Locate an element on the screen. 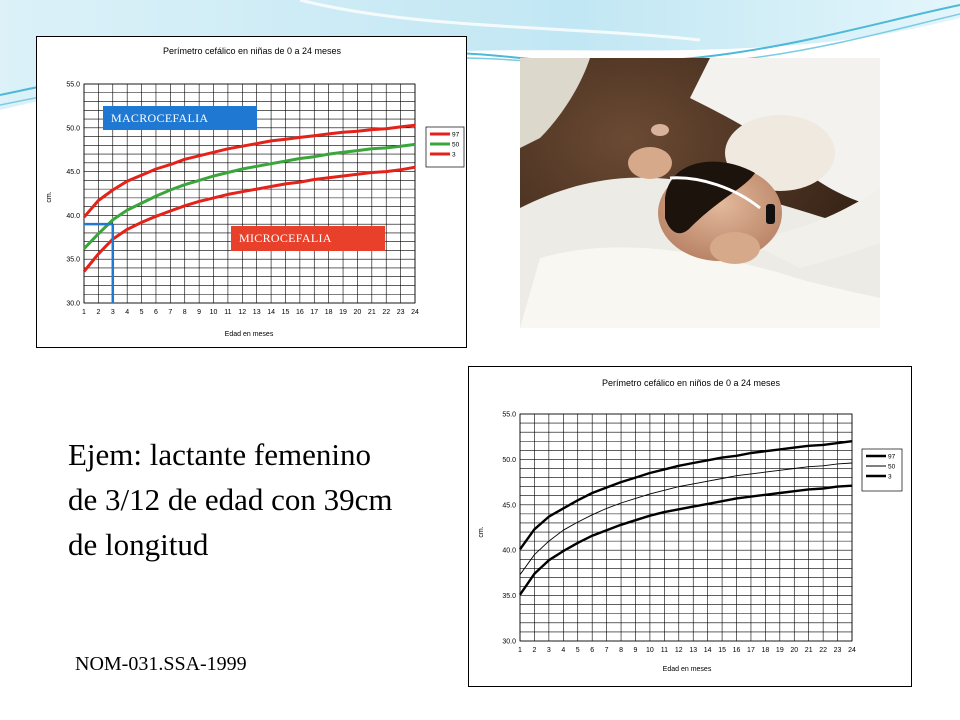  norm-reference: NOM-031.SSA-1999 is located at coordinates (161, 664).